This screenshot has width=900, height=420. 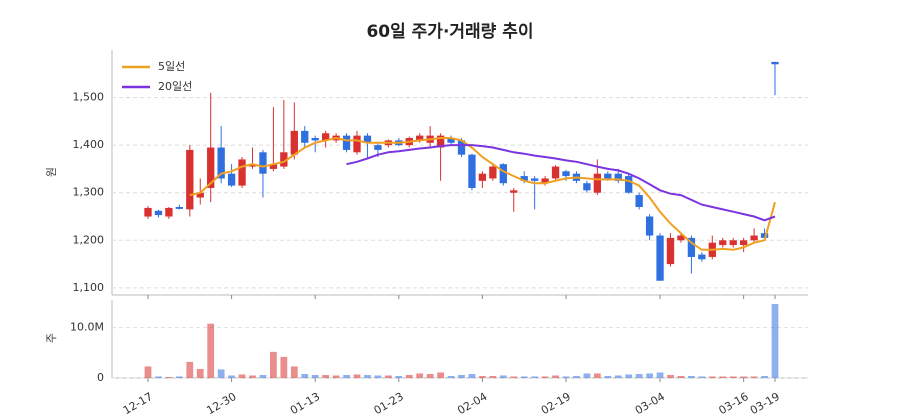 What do you see at coordinates (449, 32) in the screenshot?
I see `chart-title: 60일 주가·거래량 추이` at bounding box center [449, 32].